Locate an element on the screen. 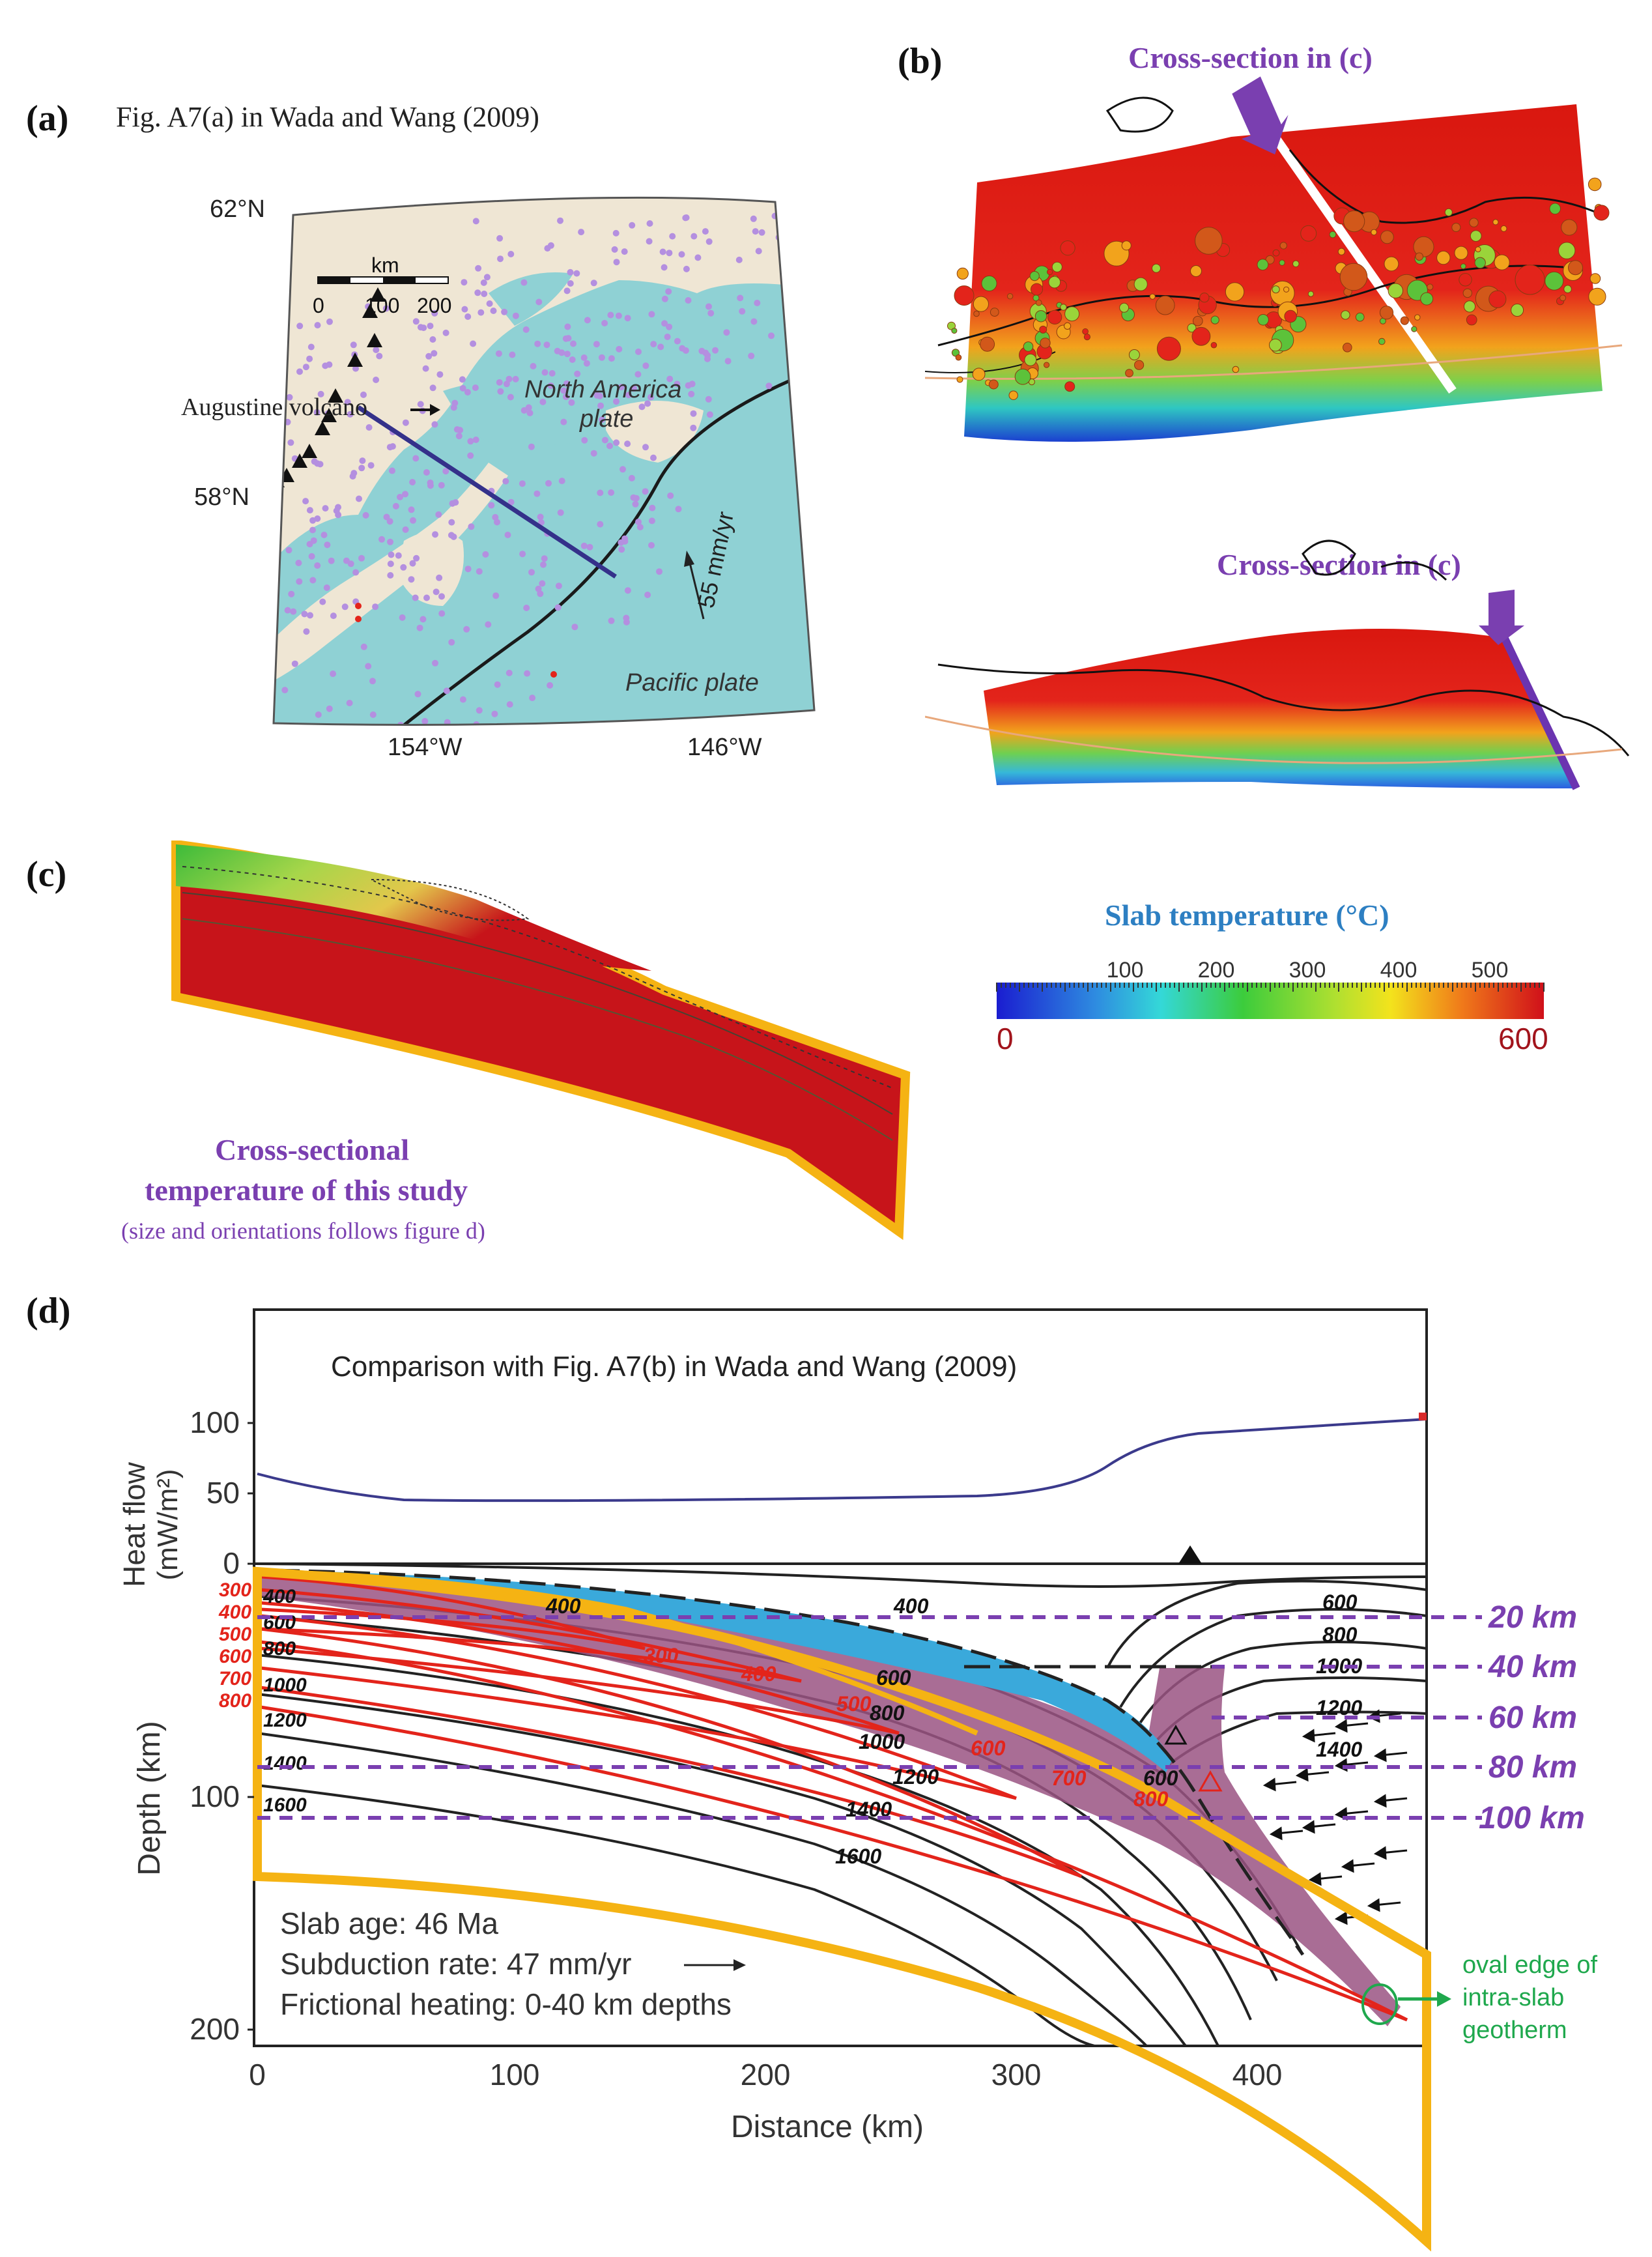  scale-unit: km is located at coordinates (385, 265).